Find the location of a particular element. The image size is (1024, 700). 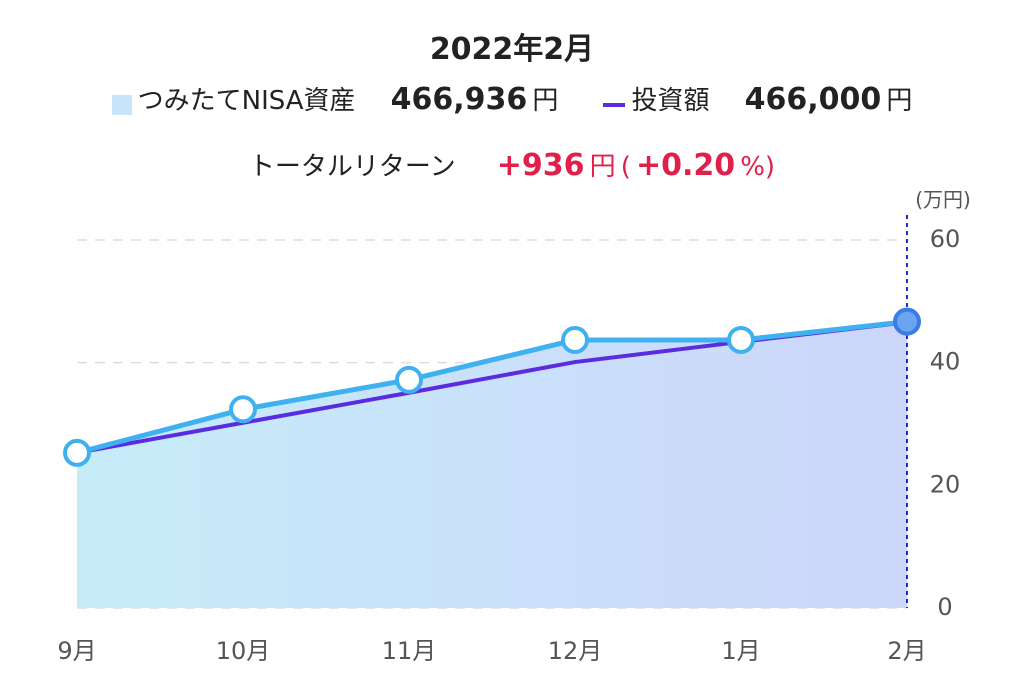

y-tick-label: 0 is located at coordinates (944, 607).